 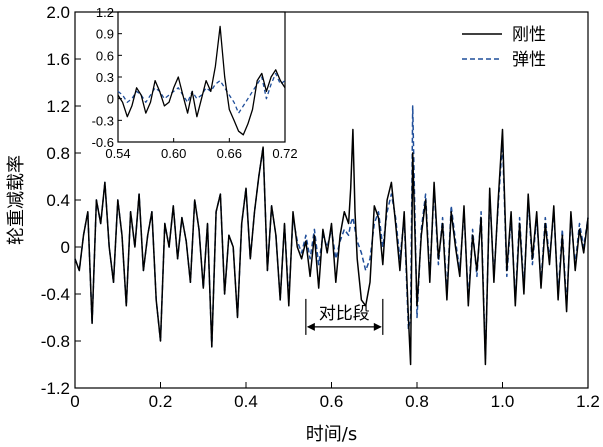 What do you see at coordinates (310, 326) in the screenshot?
I see `arrow-left` at bounding box center [310, 326].